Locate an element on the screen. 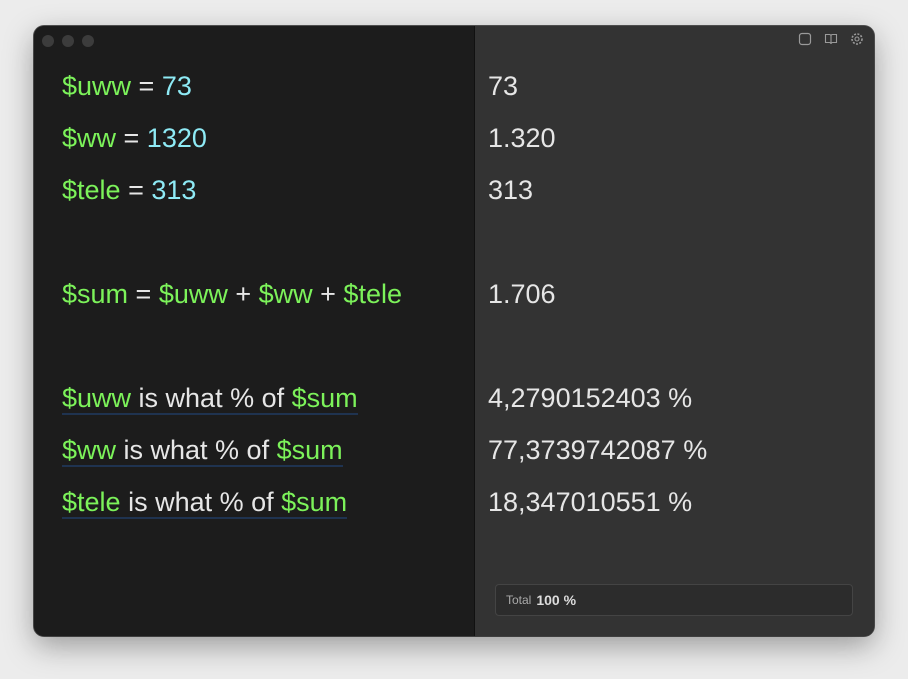 This screenshot has height=679, width=908. editor-line: $ww is what % of $sum is located at coordinates (232, 456).